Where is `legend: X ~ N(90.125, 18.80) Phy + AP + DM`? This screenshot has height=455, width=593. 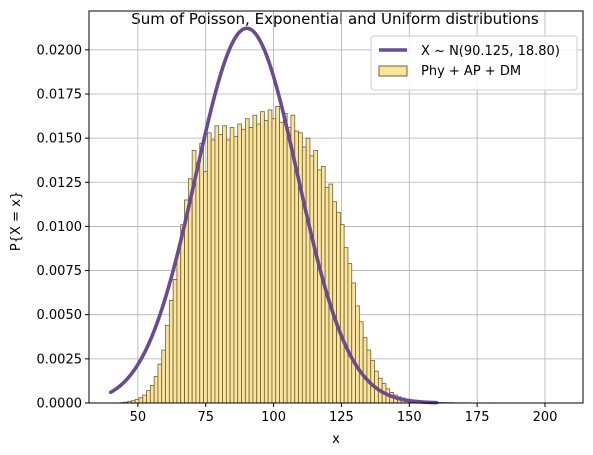
legend: X ~ N(90.125, 18.80) Phy + AP + DM is located at coordinates (474, 63).